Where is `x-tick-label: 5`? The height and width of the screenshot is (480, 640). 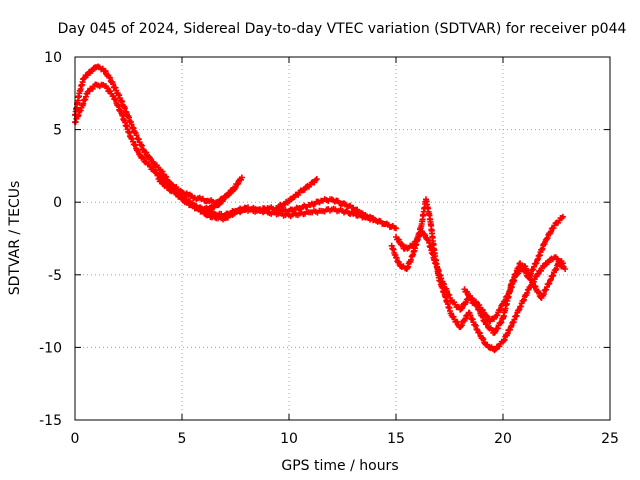 x-tick-label: 5 is located at coordinates (182, 439).